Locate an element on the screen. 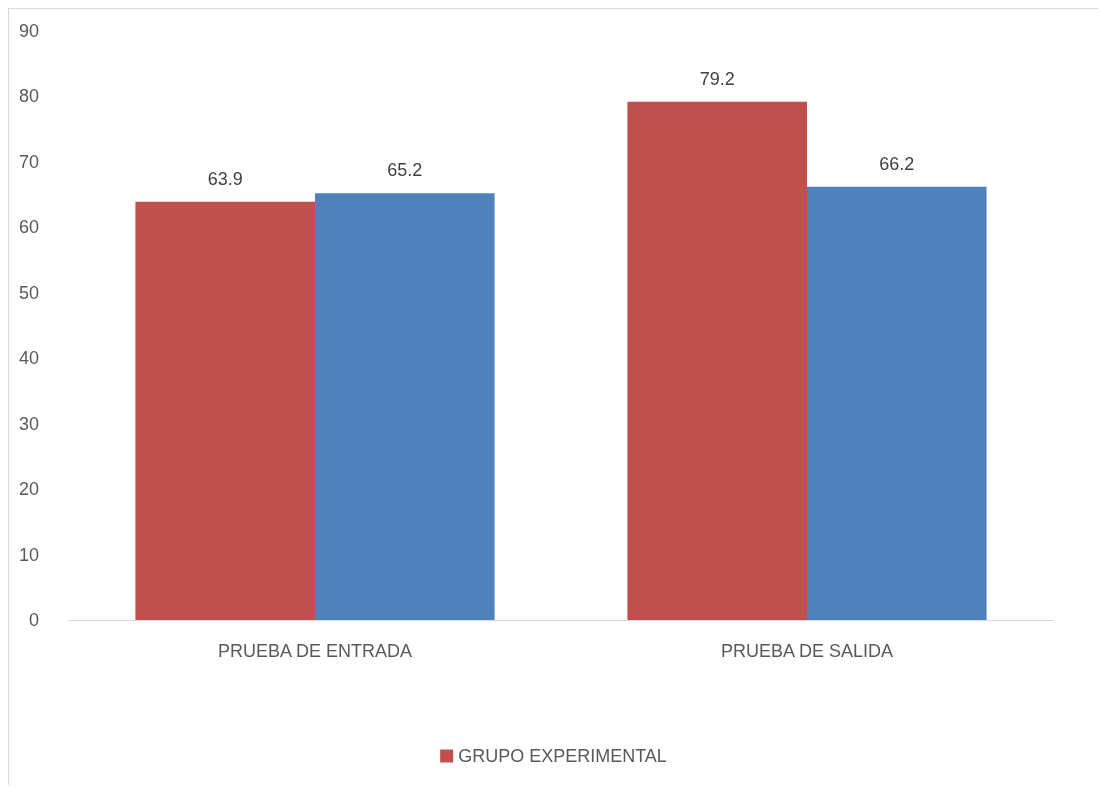 This screenshot has width=1101, height=787. y-tick-label: 20 is located at coordinates (28, 489).